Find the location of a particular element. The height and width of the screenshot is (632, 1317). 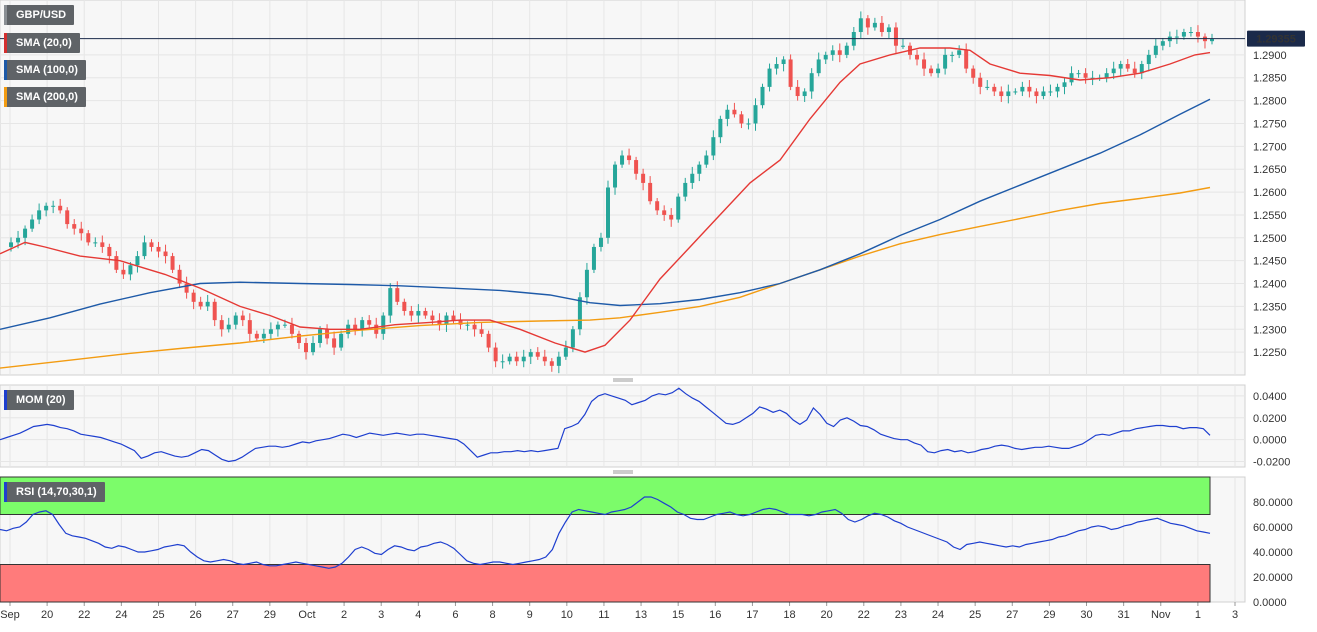

price-tick-label: 1.2800 is located at coordinates (1270, 102).